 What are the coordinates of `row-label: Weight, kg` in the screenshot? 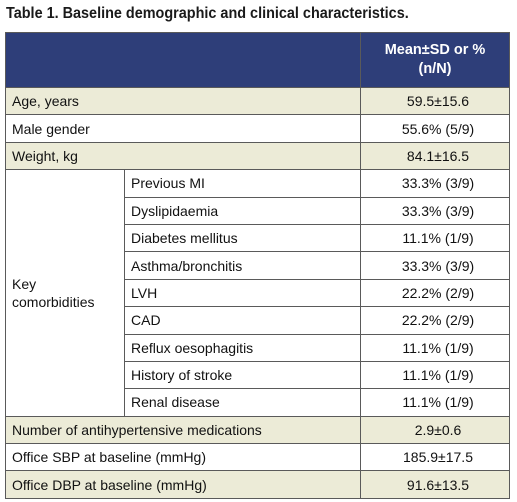 It's located at (183, 156).